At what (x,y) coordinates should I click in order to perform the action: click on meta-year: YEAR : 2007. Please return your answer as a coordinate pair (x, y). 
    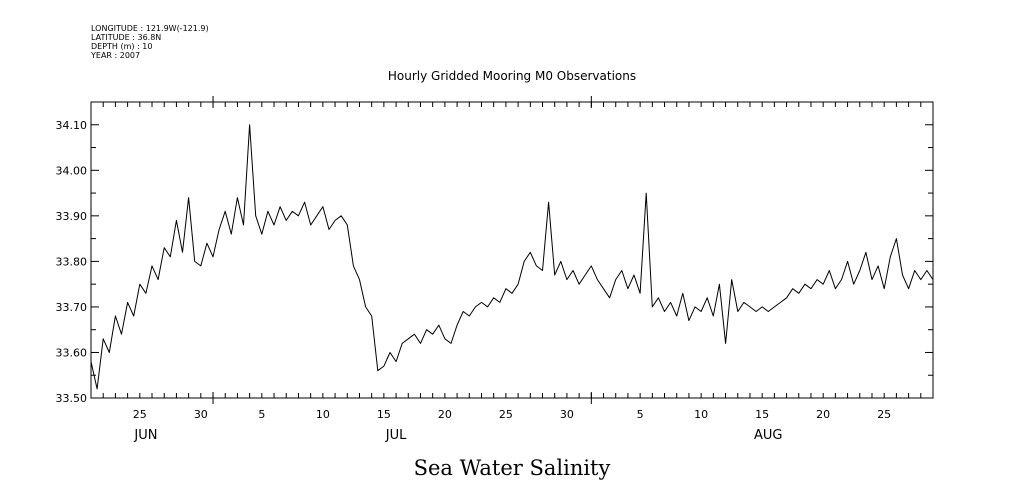
    Looking at the image, I should click on (115, 55).